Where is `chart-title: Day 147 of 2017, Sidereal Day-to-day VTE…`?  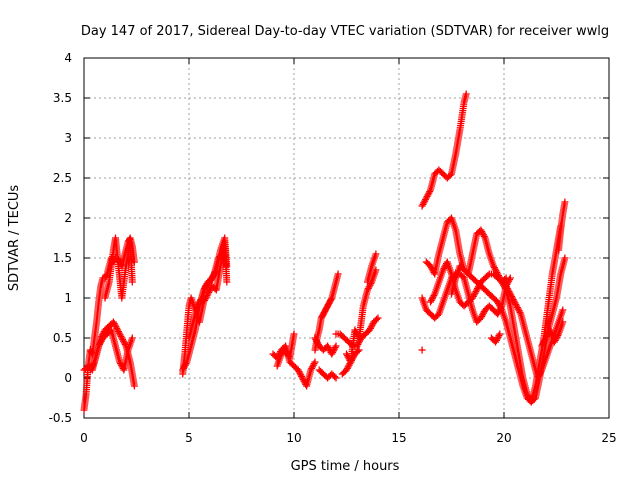
chart-title: Day 147 of 2017, Sidereal Day-to-day VTE… is located at coordinates (345, 31).